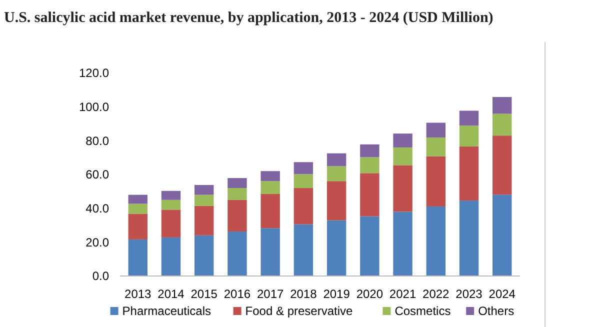 The image size is (597, 327). What do you see at coordinates (94, 107) in the screenshot?
I see `y-tick-label: 100.0` at bounding box center [94, 107].